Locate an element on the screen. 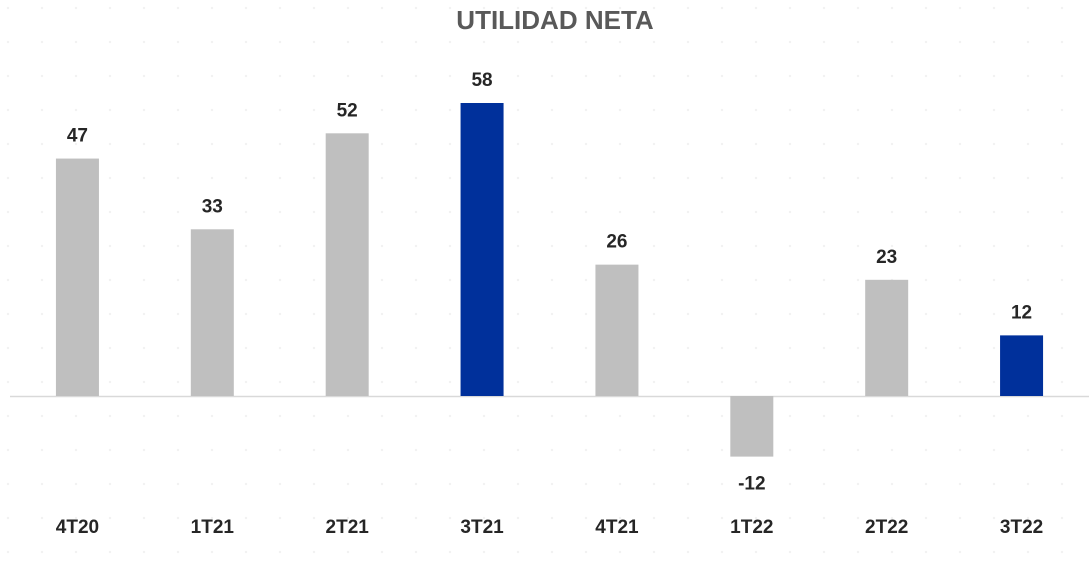  x-tick-label: 3T21 is located at coordinates (482, 527).